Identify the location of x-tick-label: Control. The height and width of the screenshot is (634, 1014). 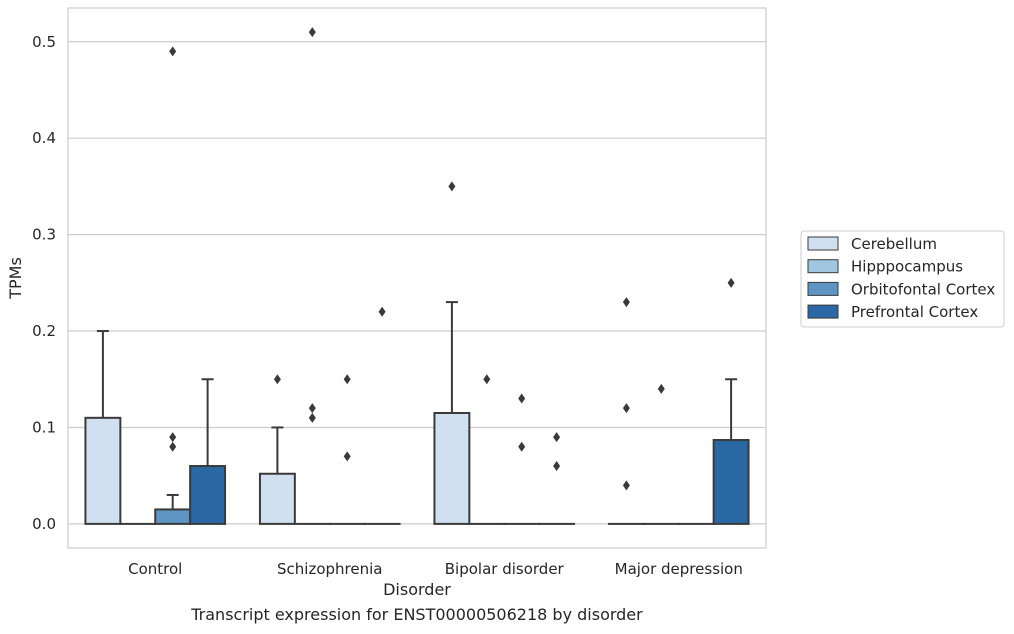
(155, 569).